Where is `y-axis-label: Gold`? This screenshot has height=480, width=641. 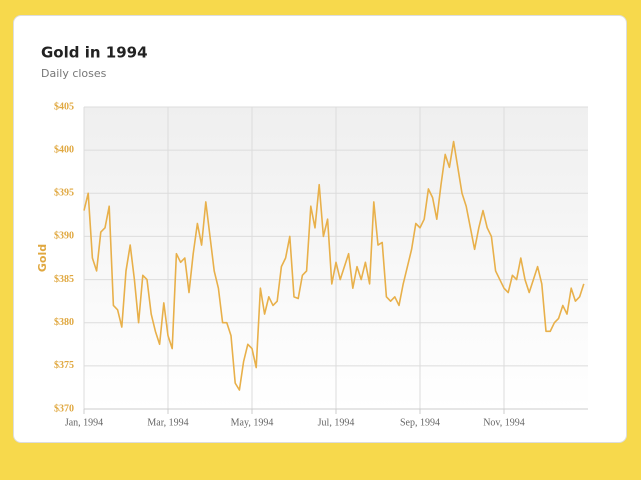
y-axis-label: Gold is located at coordinates (42, 258).